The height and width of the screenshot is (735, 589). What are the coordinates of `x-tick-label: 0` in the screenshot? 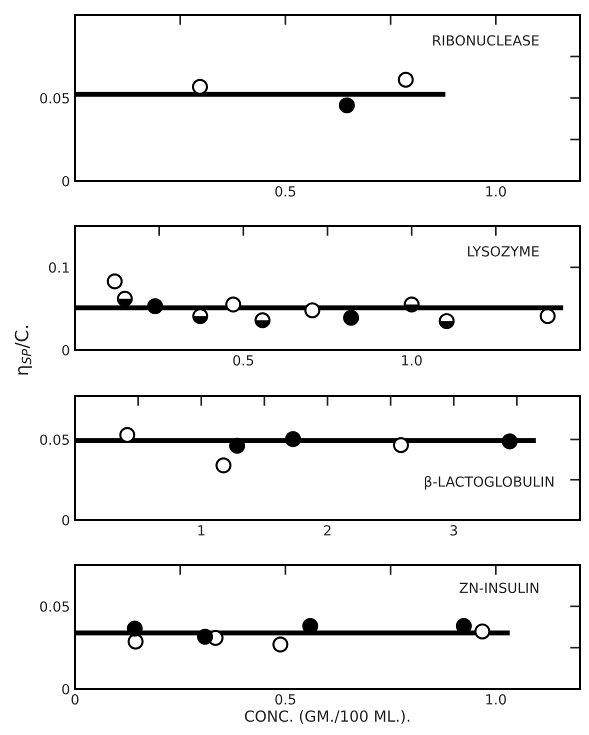 It's located at (74, 699).